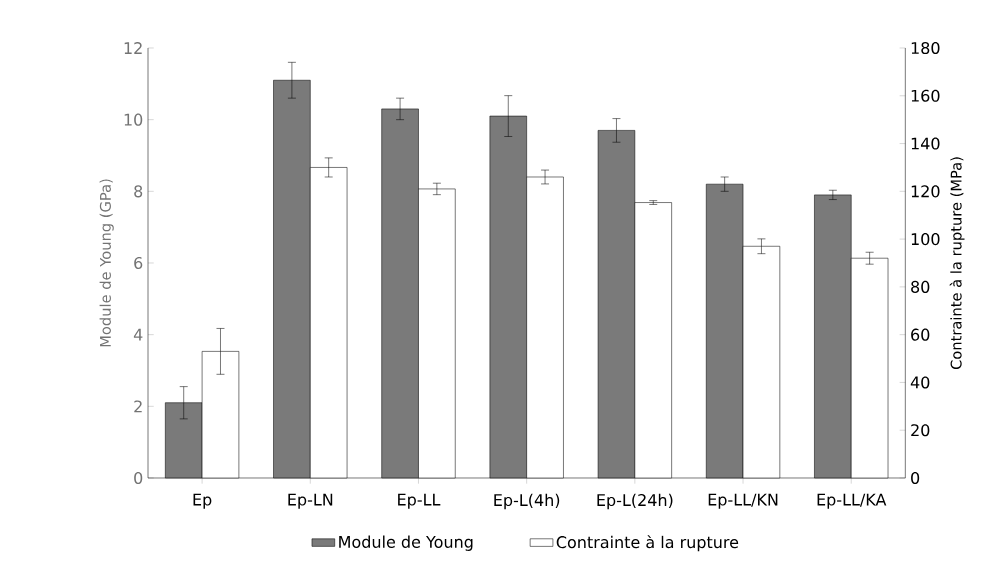 The height and width of the screenshot is (585, 1006). Describe the element at coordinates (310, 501) in the screenshot. I see `x-tick-label: Ep-LN` at that location.